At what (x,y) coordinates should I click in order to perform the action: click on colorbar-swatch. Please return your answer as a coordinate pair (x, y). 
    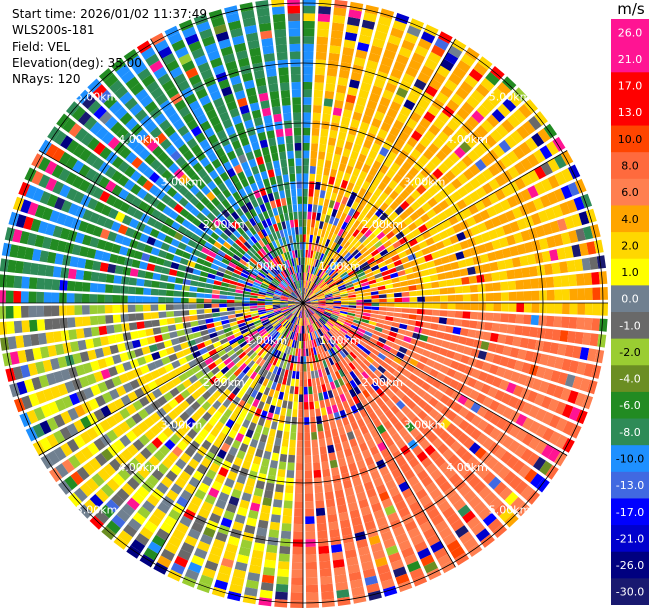
    Looking at the image, I should click on (630, 326).